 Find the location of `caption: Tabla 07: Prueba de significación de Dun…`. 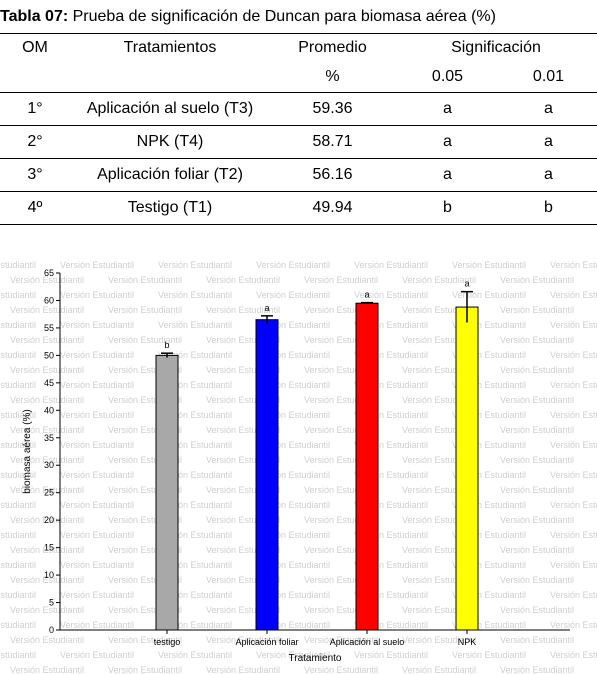

caption: Tabla 07: Prueba de significación de Dun… is located at coordinates (248, 17).